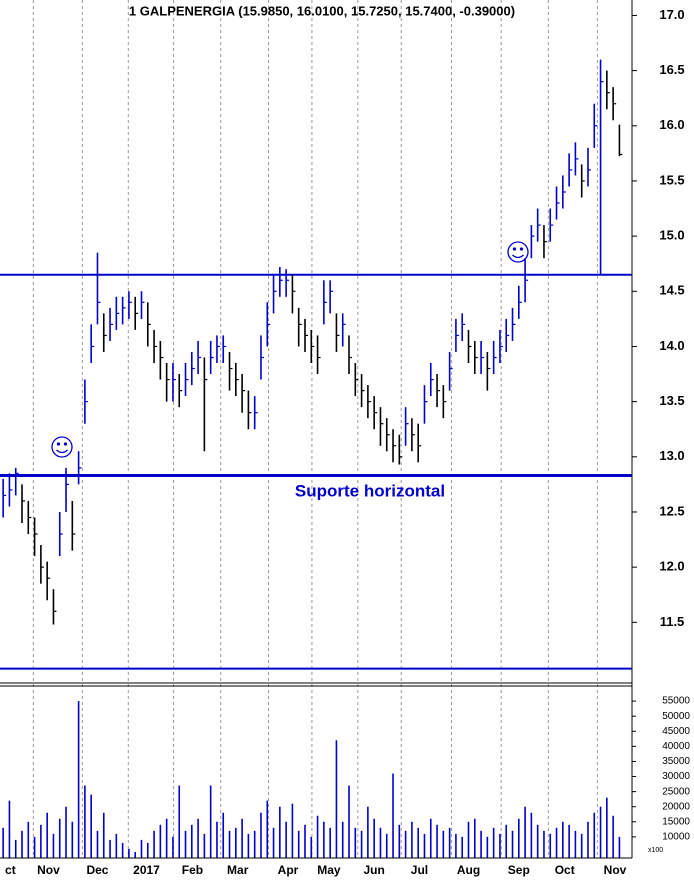 This screenshot has height=880, width=694. What do you see at coordinates (288, 870) in the screenshot?
I see `x-tick-label: Apr` at bounding box center [288, 870].